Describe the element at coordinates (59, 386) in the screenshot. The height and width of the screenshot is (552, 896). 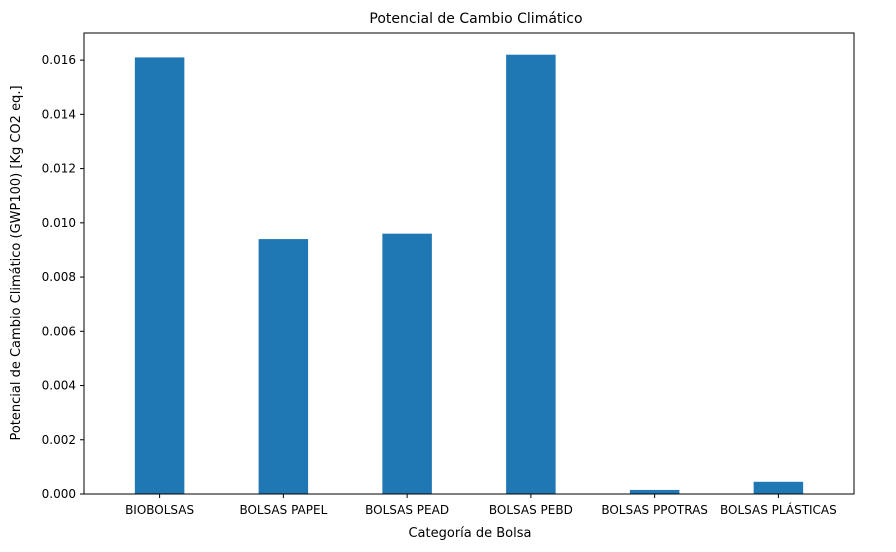
I see `y-tick-label: 0.004` at that location.